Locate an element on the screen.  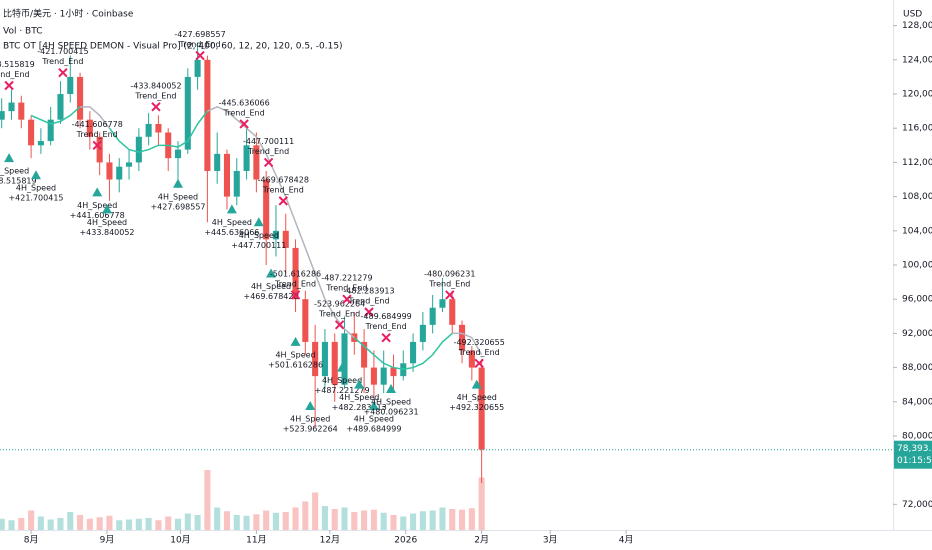
x-tick-label: 12月 is located at coordinates (330, 540).